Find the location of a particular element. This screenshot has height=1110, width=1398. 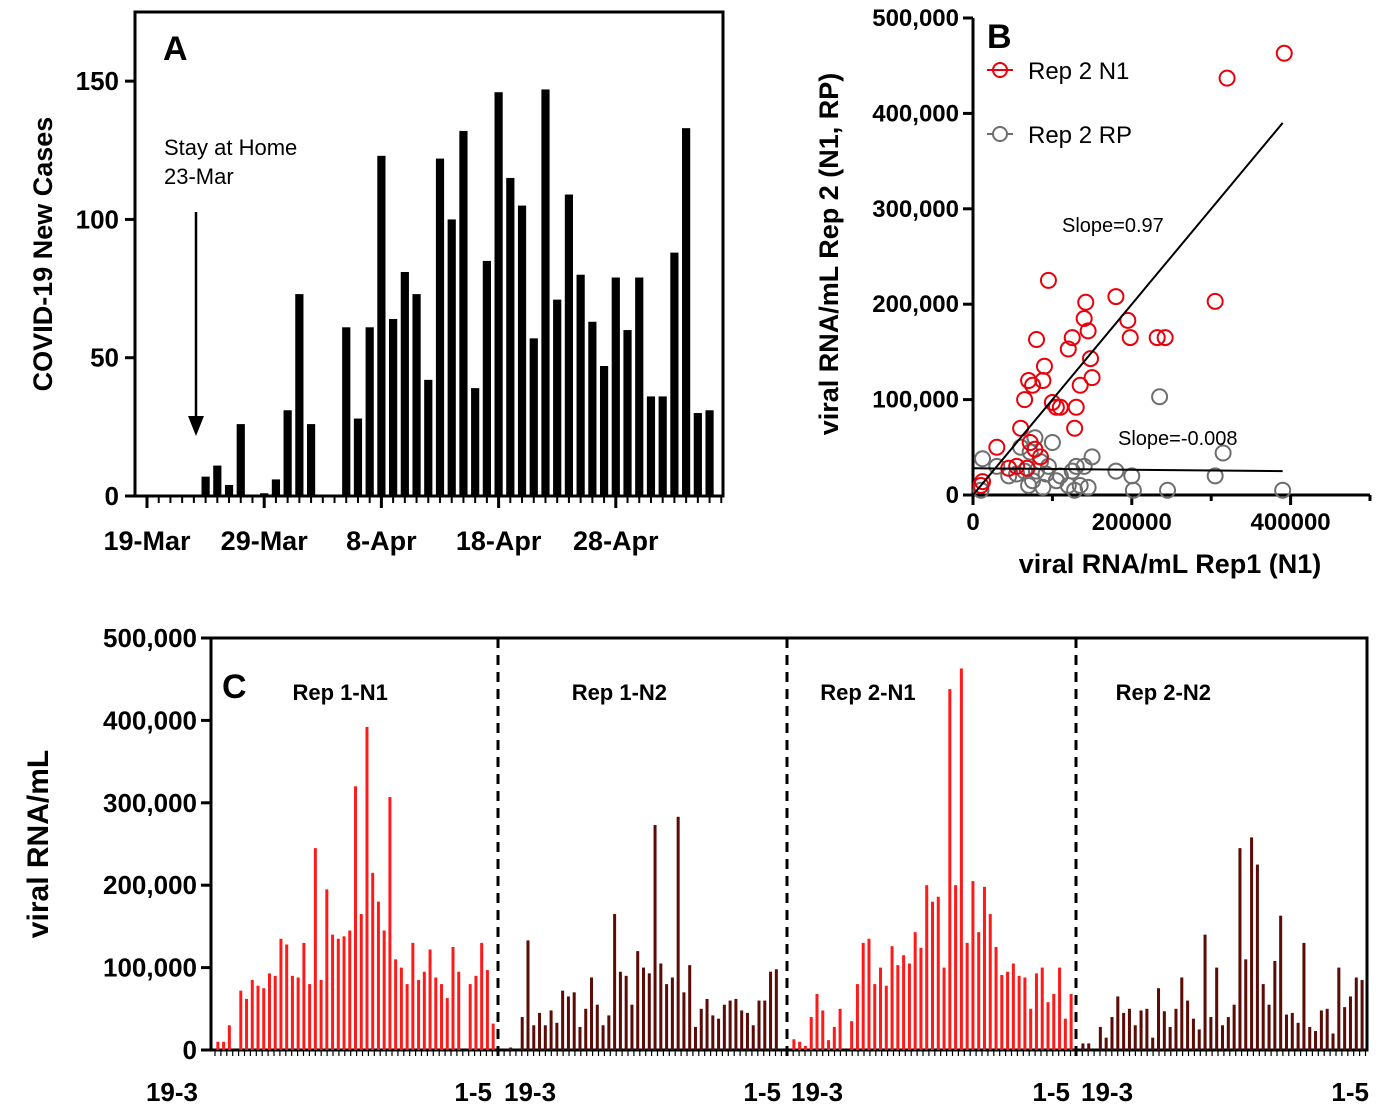

legend-marker-rp is located at coordinates (1000, 134).